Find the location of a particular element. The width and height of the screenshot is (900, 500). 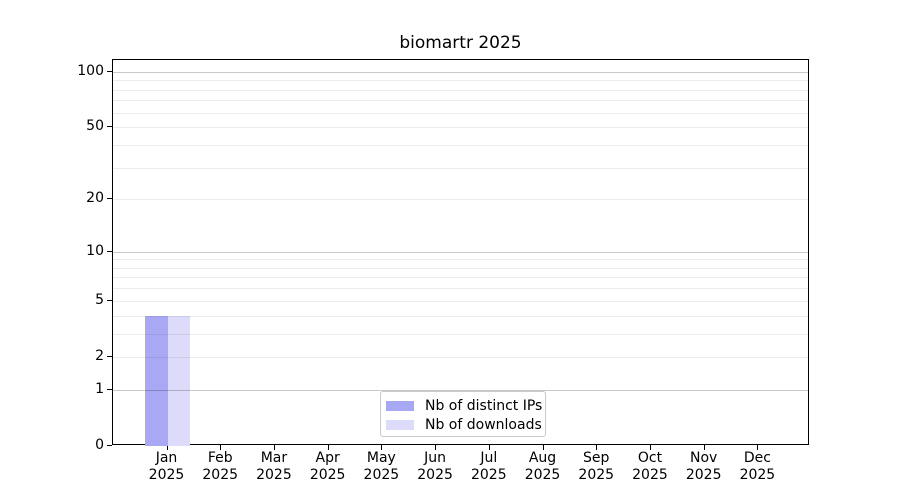

x-tick-label: Jun 2025 is located at coordinates (435, 467).